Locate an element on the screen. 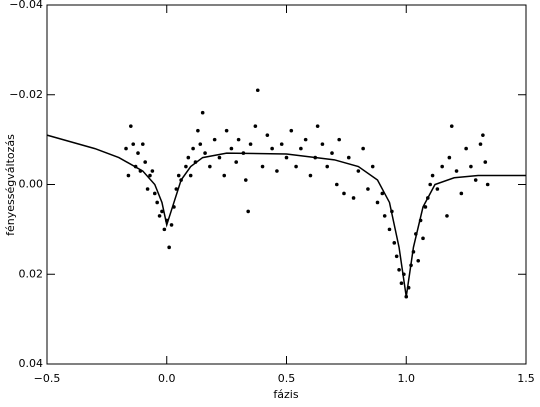 The width and height of the screenshot is (540, 407). y-tick-label: 0.02 is located at coordinates (31, 273).